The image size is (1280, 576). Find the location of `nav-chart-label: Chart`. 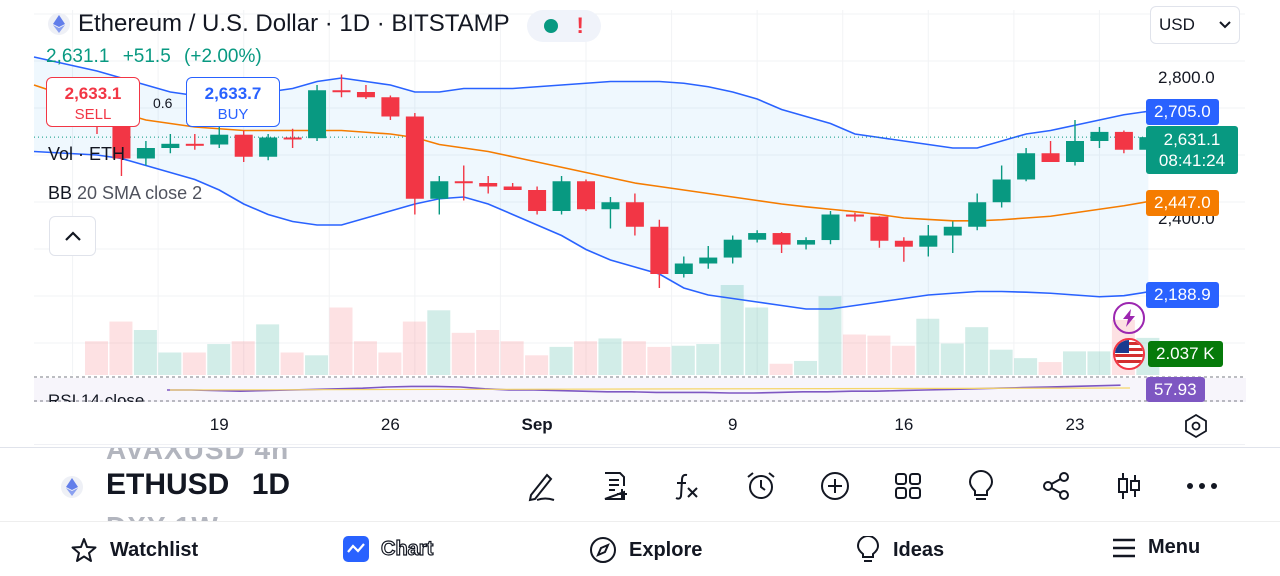

nav-chart-label: Chart is located at coordinates (407, 548).